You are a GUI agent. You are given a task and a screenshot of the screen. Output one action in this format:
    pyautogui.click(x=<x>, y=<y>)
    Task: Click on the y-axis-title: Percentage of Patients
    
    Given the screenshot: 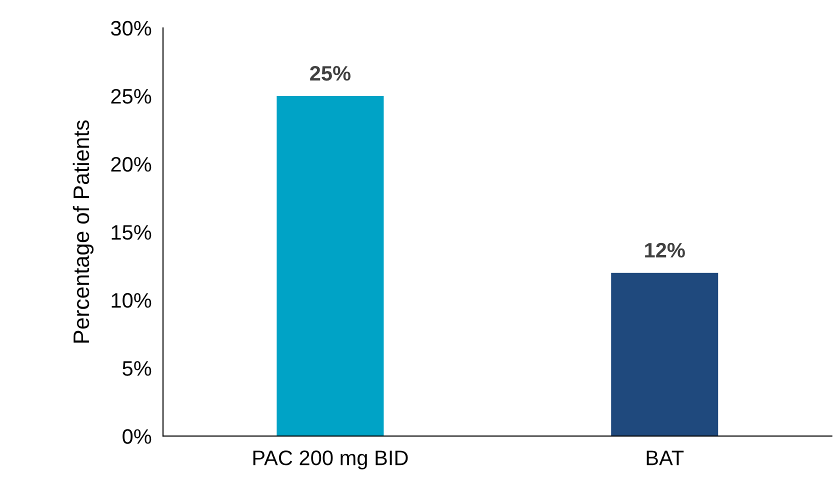 What is the action you would take?
    pyautogui.click(x=83, y=231)
    